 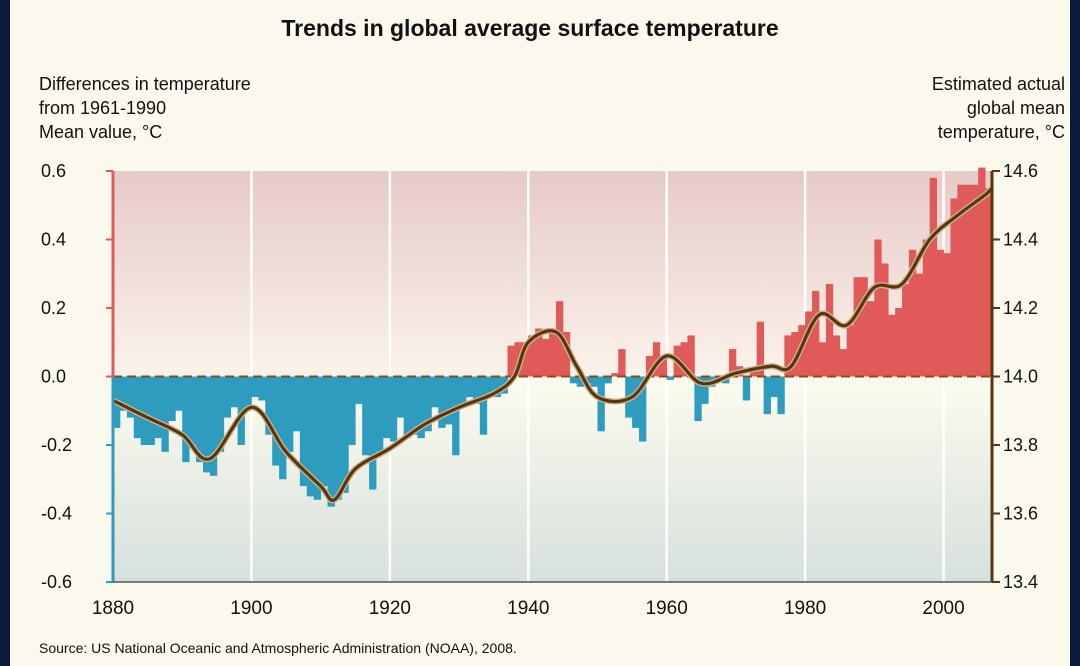 What do you see at coordinates (1020, 377) in the screenshot?
I see `y-tick-label-right: 14.0` at bounding box center [1020, 377].